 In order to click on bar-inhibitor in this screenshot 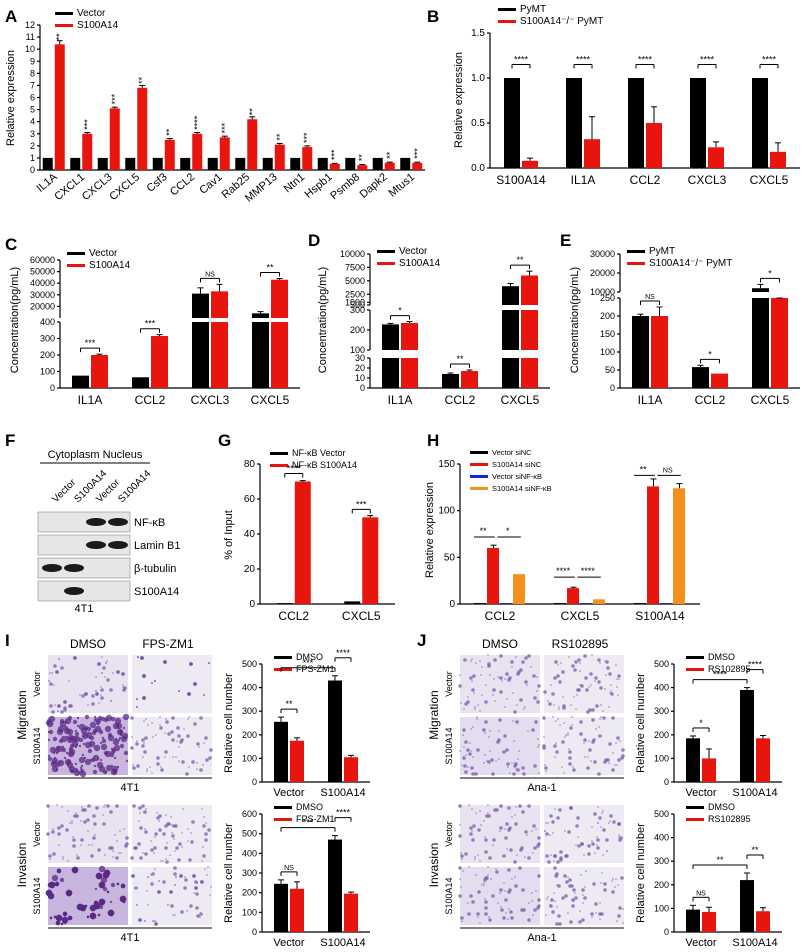, I will do `click(709, 921)`.